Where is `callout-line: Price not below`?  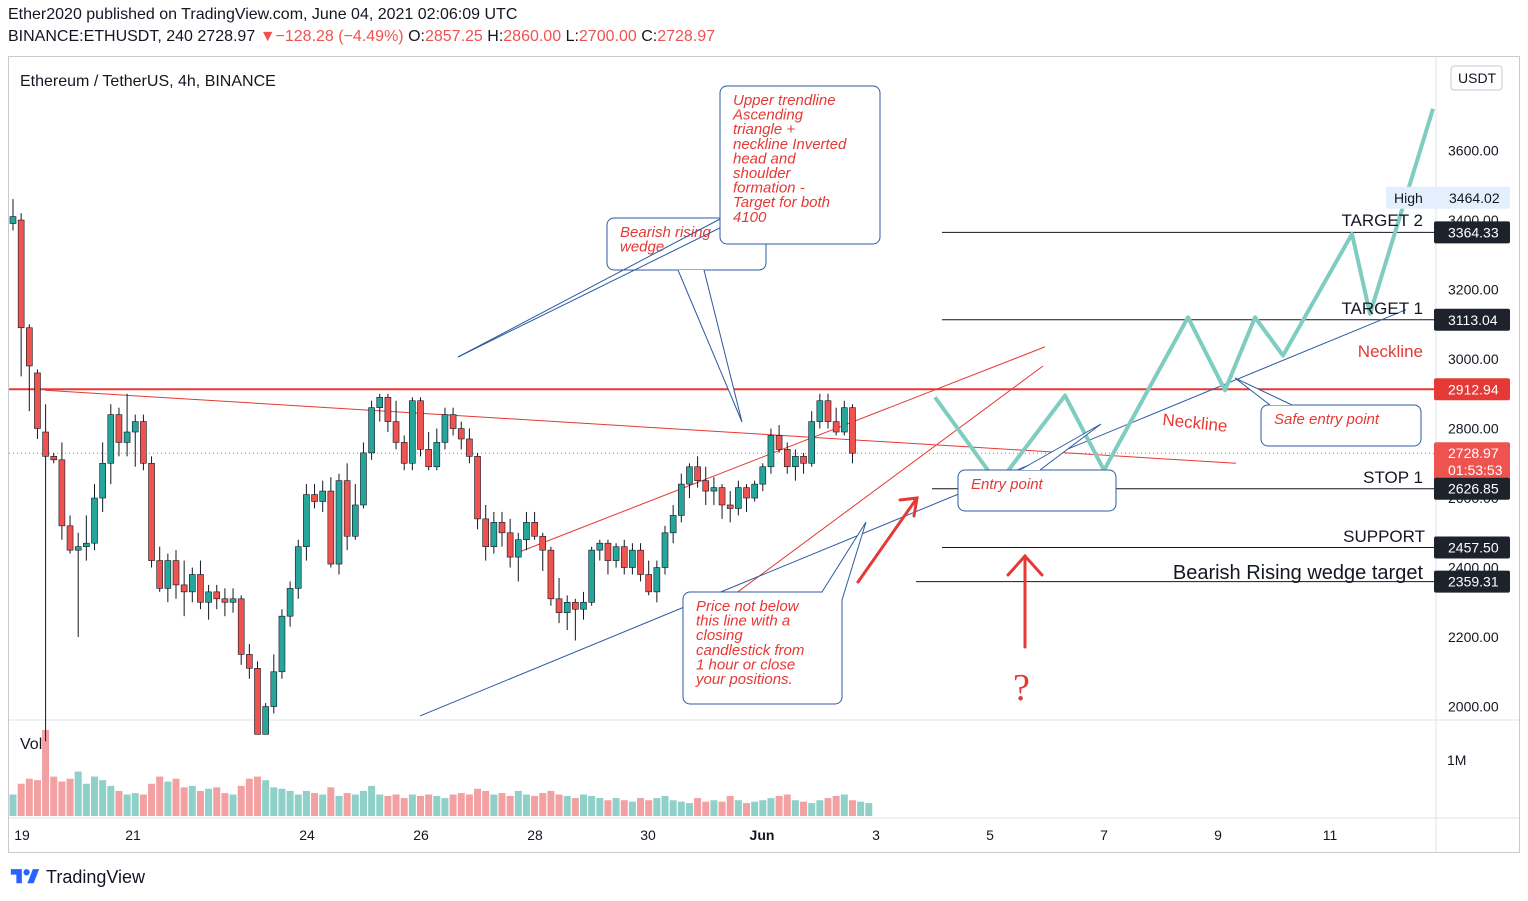 callout-line: Price not below is located at coordinates (748, 606).